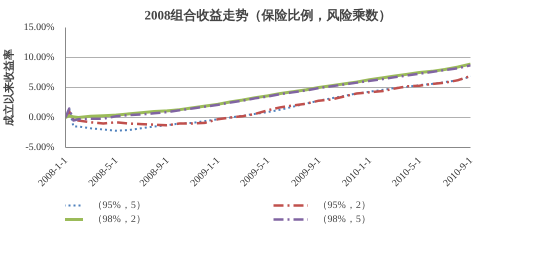 This screenshot has width=557, height=269. What do you see at coordinates (39, 57) in the screenshot?
I see `y-tick-label: 10.00%` at bounding box center [39, 57].